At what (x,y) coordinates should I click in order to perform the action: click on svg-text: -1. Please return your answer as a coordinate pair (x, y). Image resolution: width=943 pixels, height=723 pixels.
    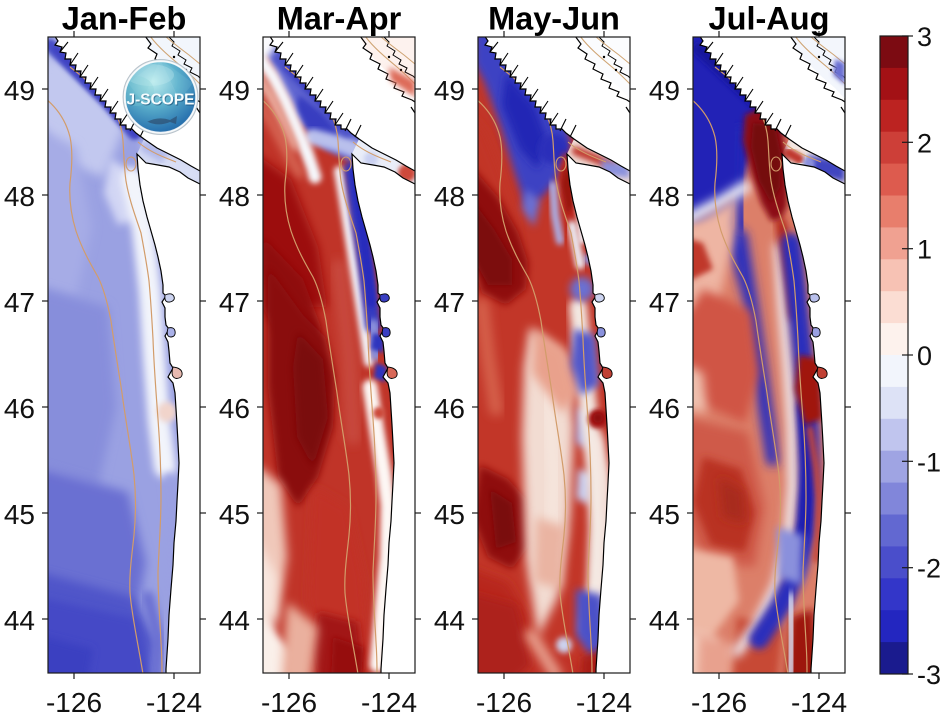
    Looking at the image, I should click on (929, 462).